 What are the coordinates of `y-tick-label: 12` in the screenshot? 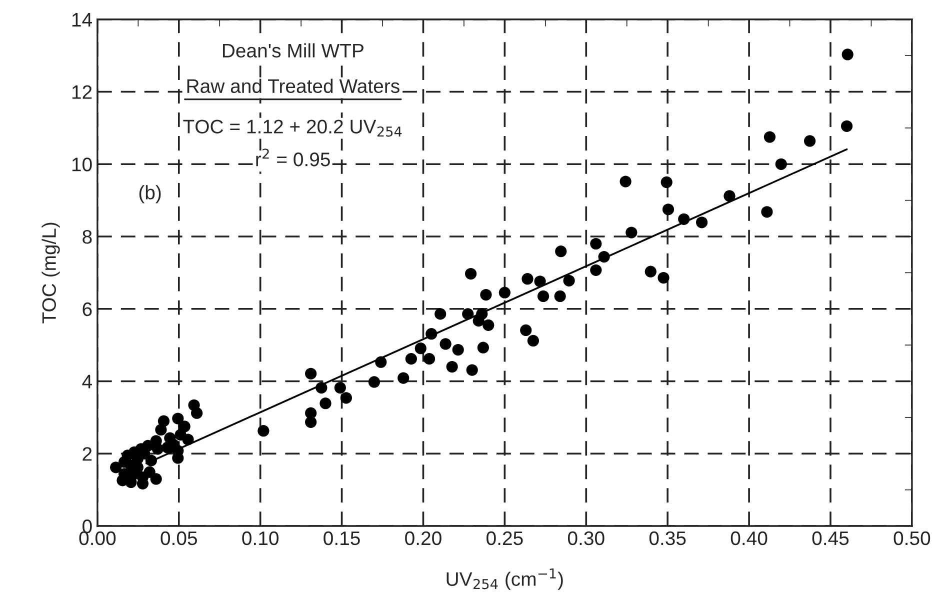 It's located at (82, 92).